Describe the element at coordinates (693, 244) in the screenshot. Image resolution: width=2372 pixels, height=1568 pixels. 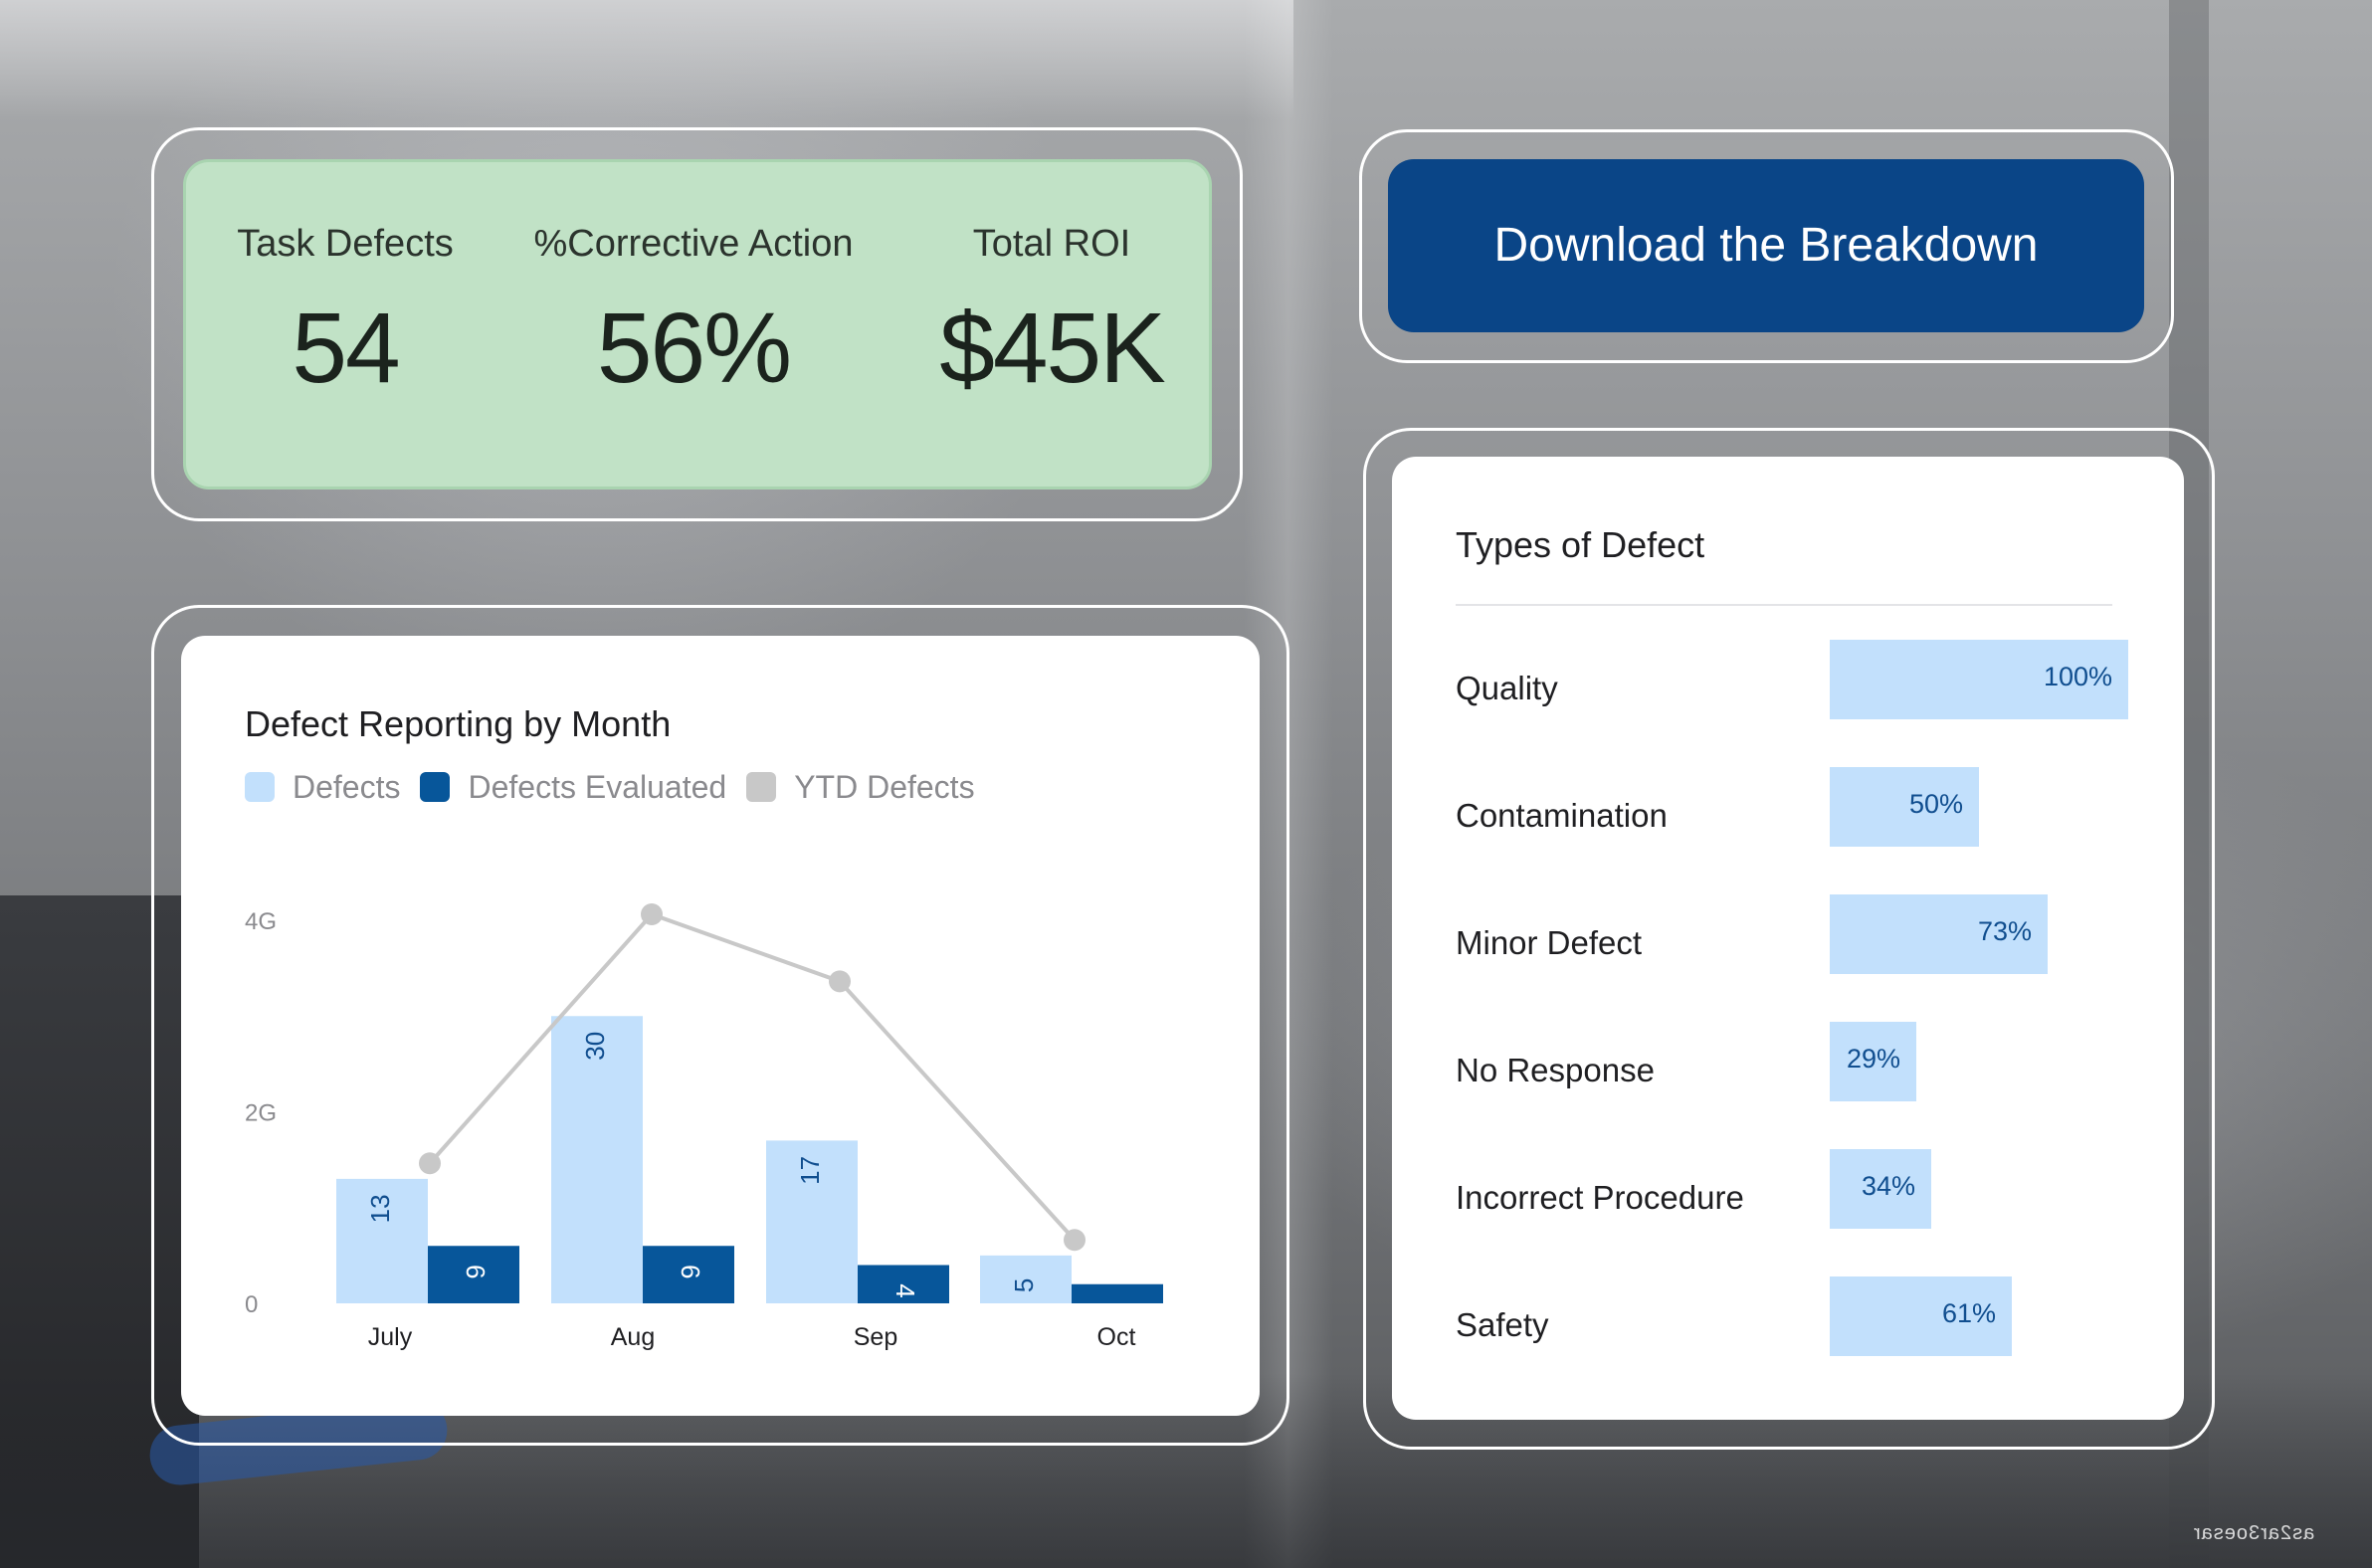
I see `kpi-label: %Corrective Action` at that location.